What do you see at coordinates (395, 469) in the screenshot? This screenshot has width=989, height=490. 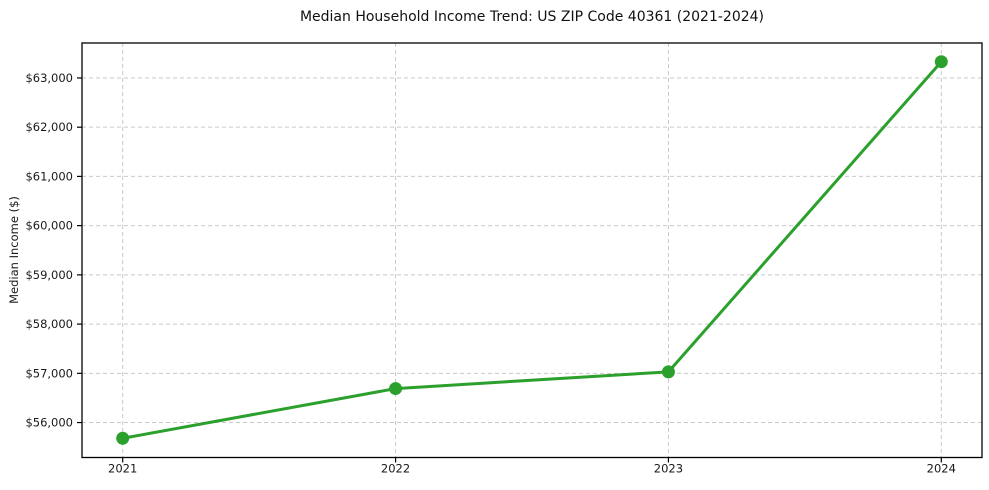 I see `x-tick-label: 2022` at bounding box center [395, 469].